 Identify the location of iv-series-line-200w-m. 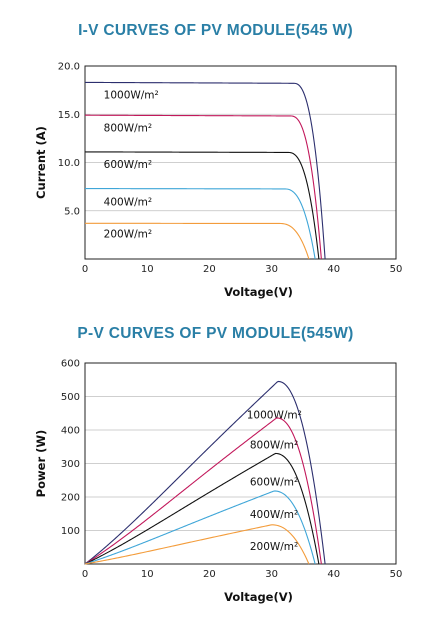
(197, 241).